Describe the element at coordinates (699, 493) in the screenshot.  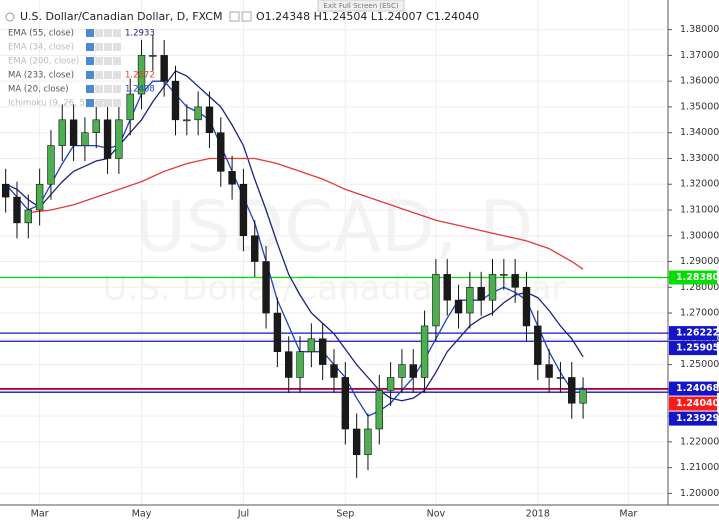
I see `y-tick-label: 1.20000` at that location.